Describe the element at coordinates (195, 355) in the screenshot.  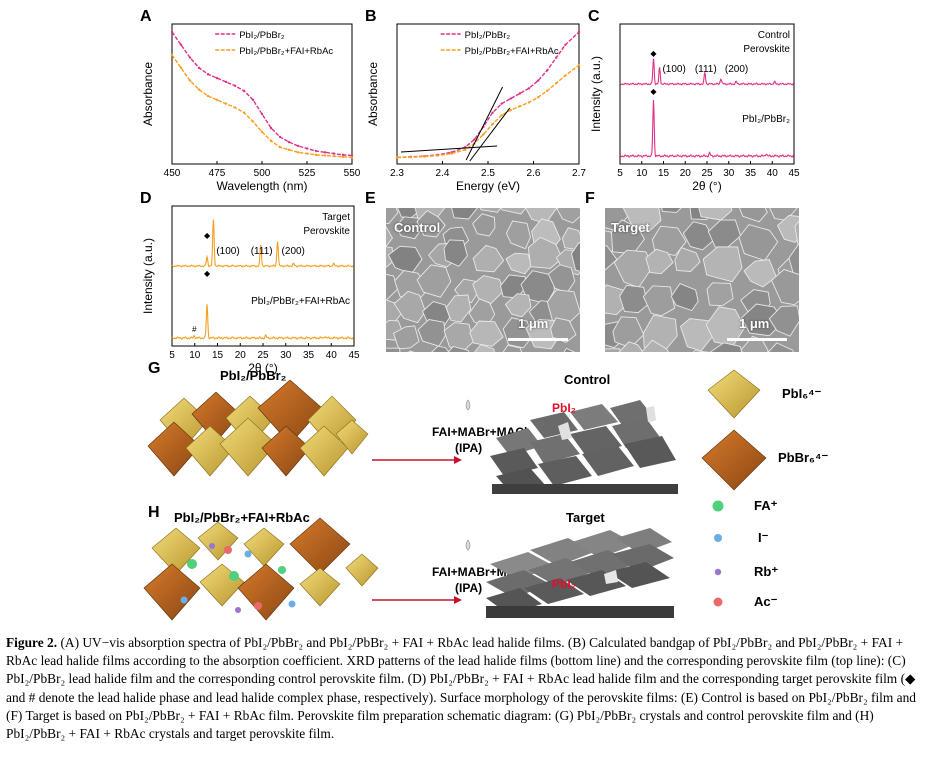
I see `x-tick-label: 10` at that location.